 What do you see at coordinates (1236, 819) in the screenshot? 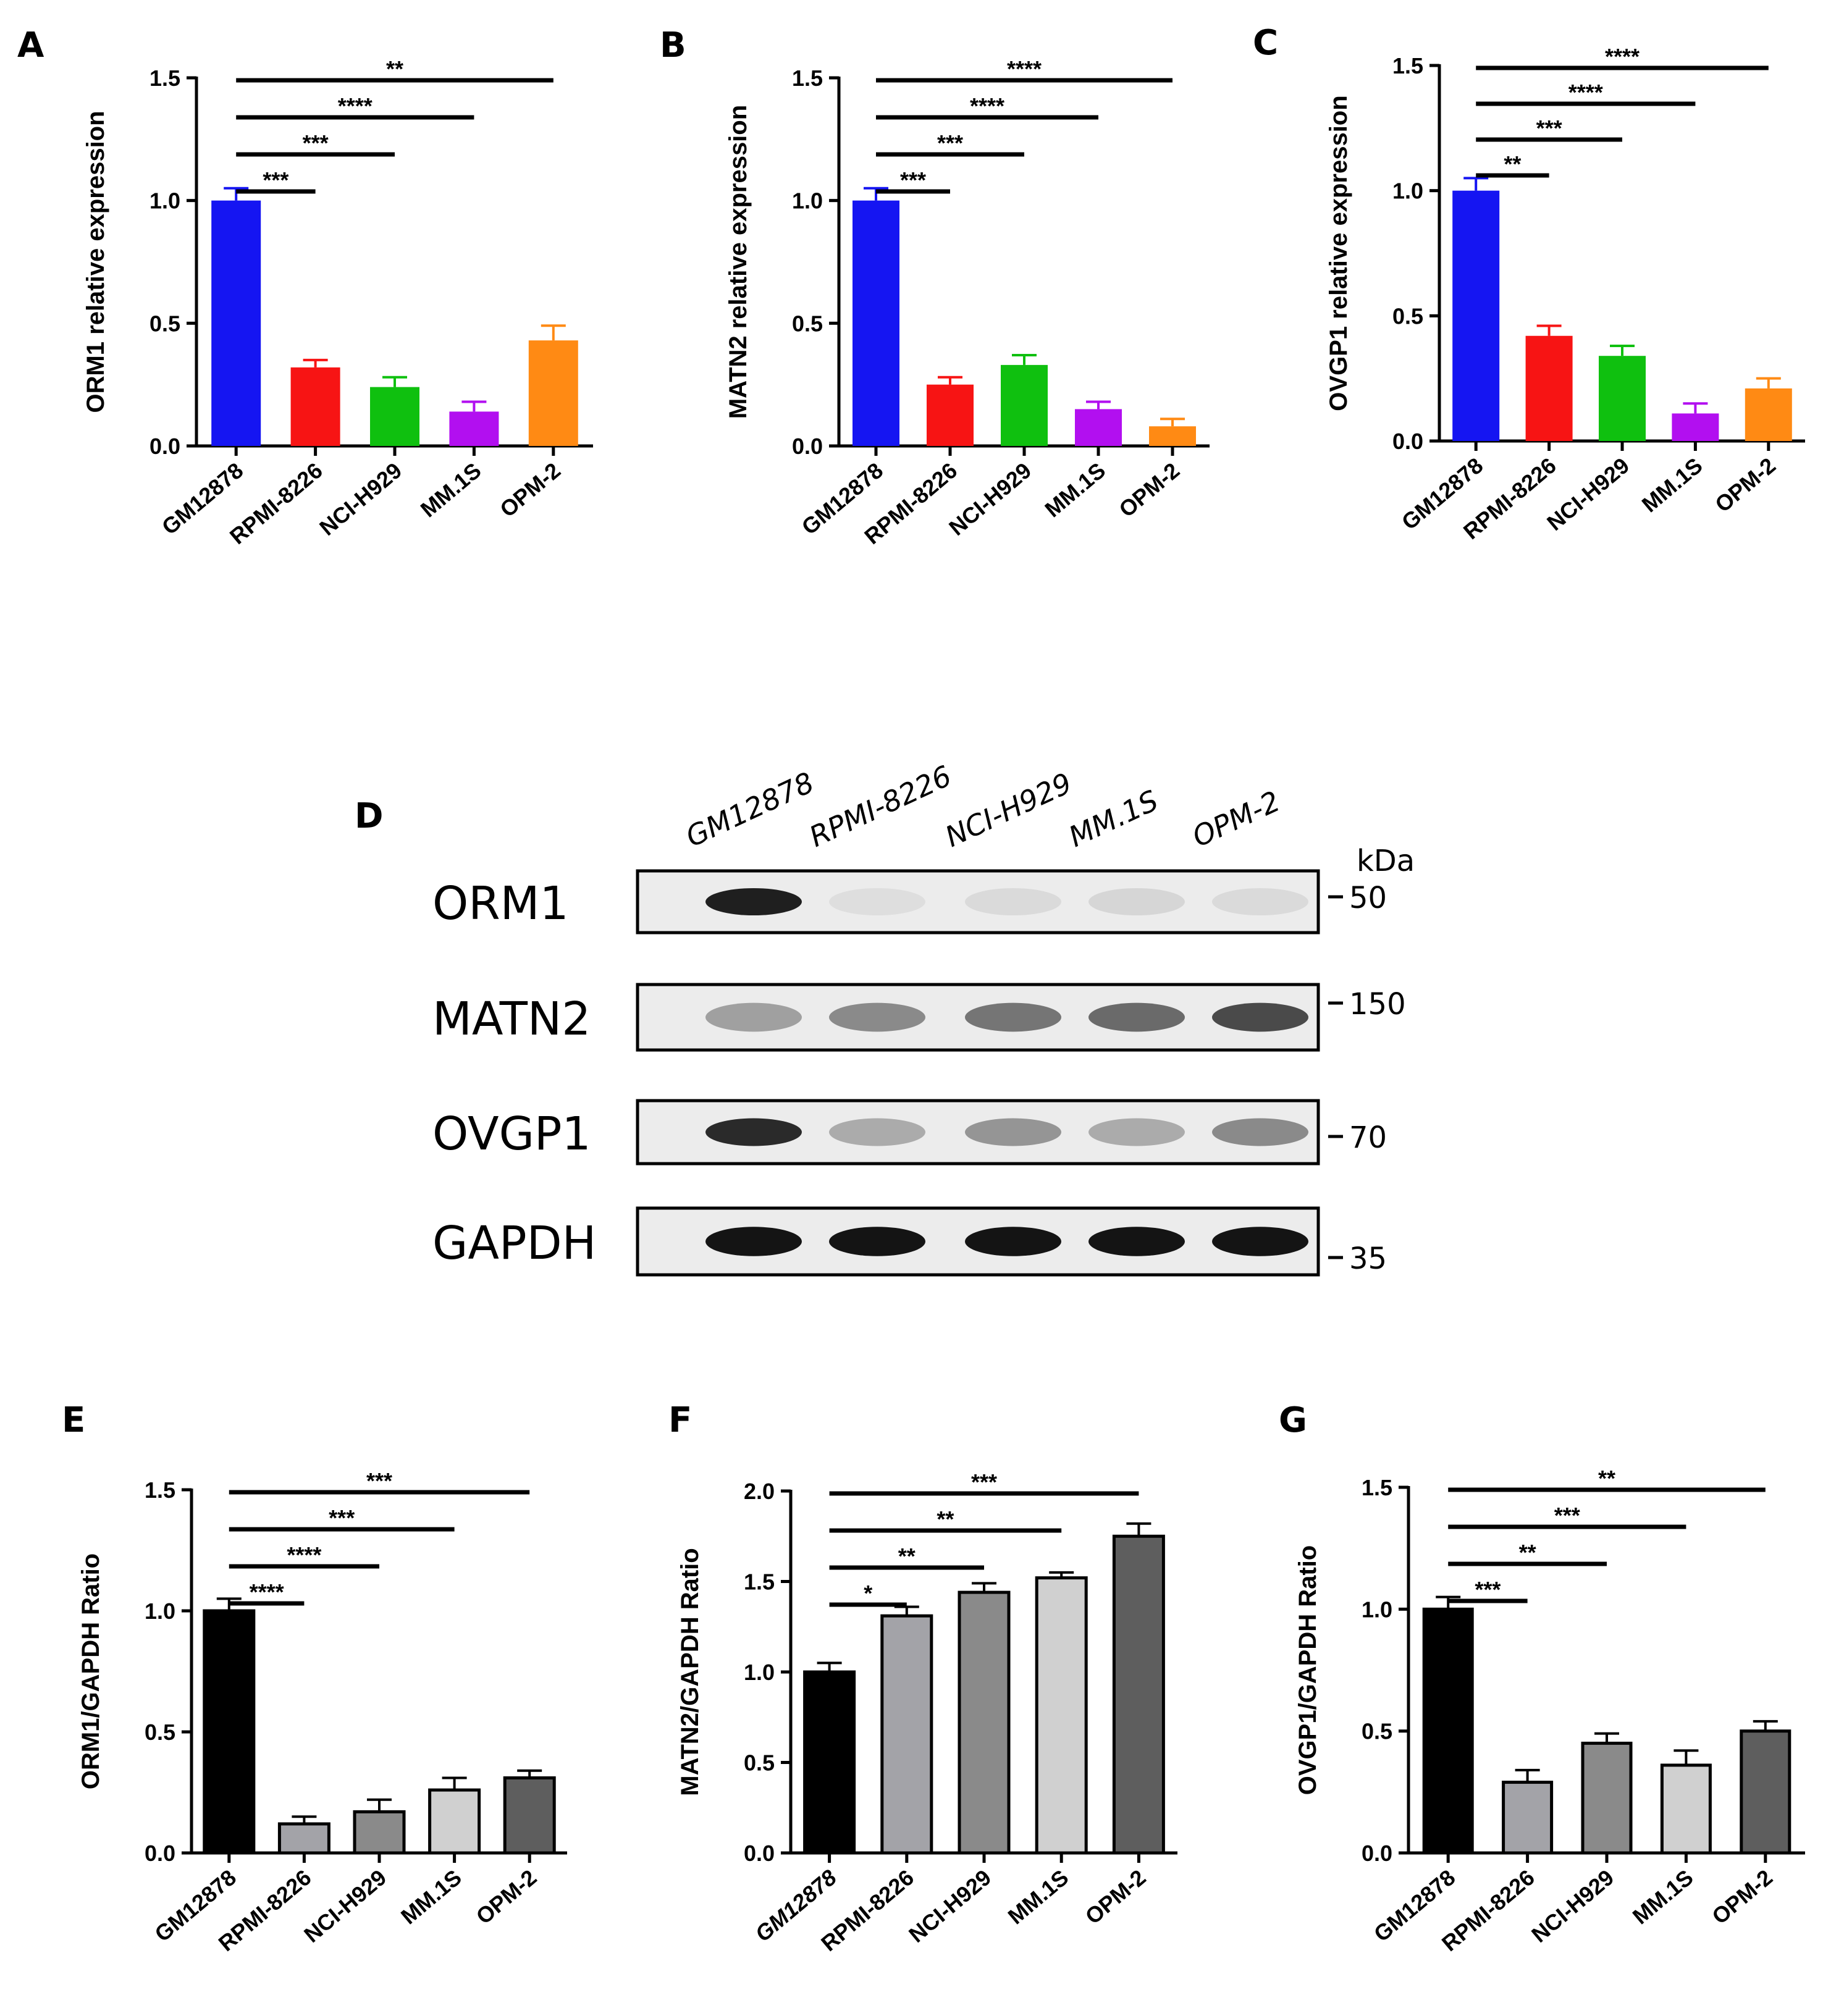
I see `lane-label: OPM-2` at bounding box center [1236, 819].